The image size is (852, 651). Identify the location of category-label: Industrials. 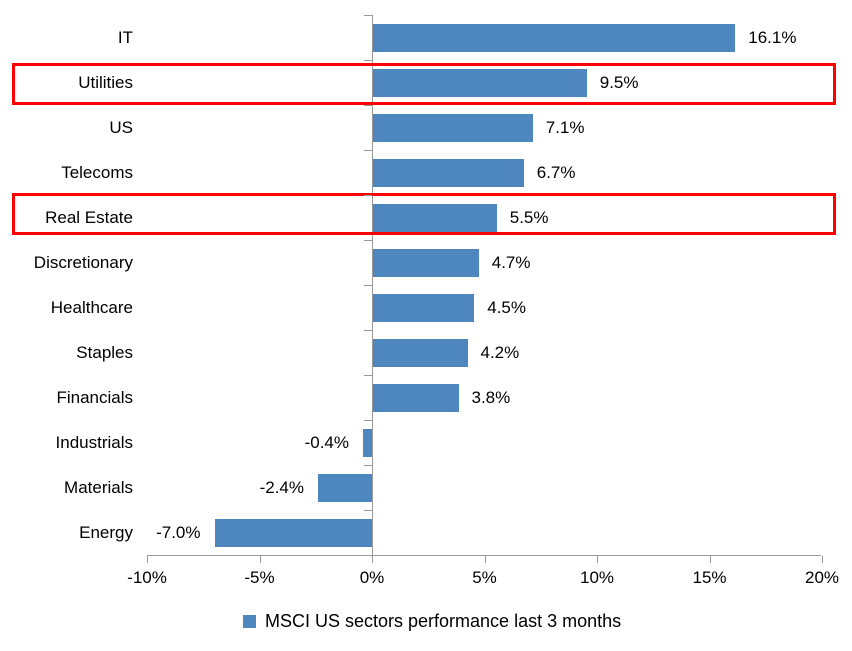
(94, 442).